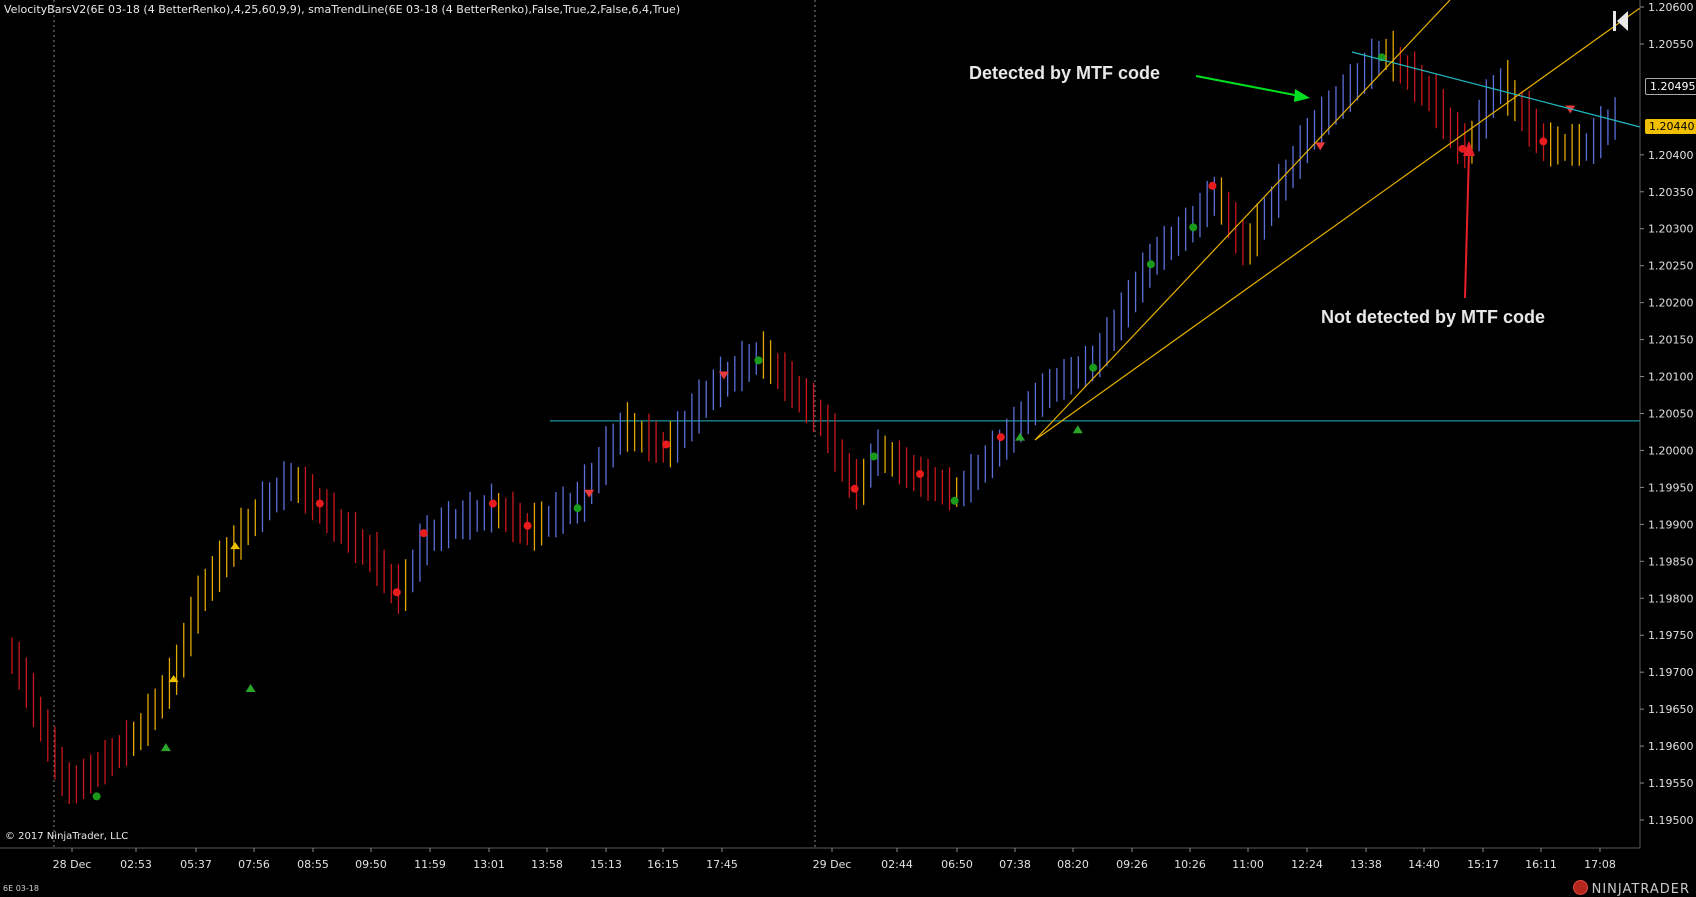  Describe the element at coordinates (1671, 414) in the screenshot. I see `y-tick-label: 1.20050` at that location.